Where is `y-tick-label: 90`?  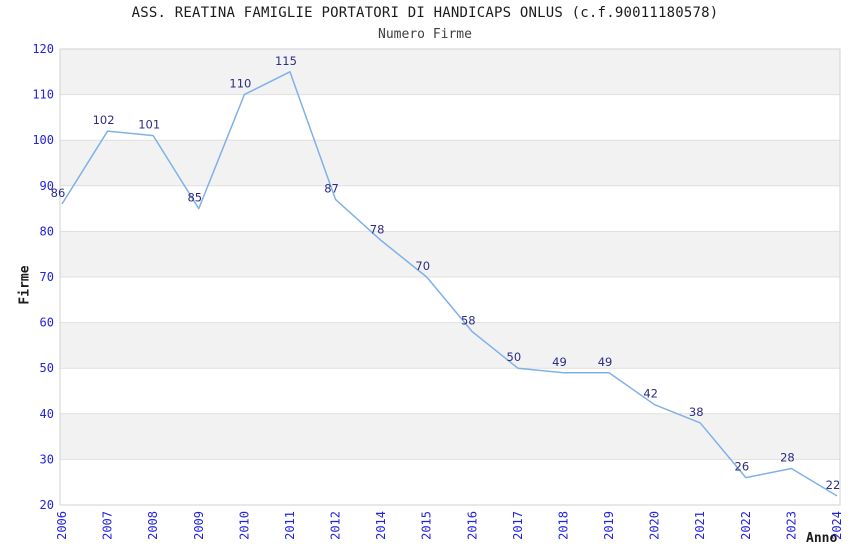
y-tick-label: 90 is located at coordinates (47, 186).